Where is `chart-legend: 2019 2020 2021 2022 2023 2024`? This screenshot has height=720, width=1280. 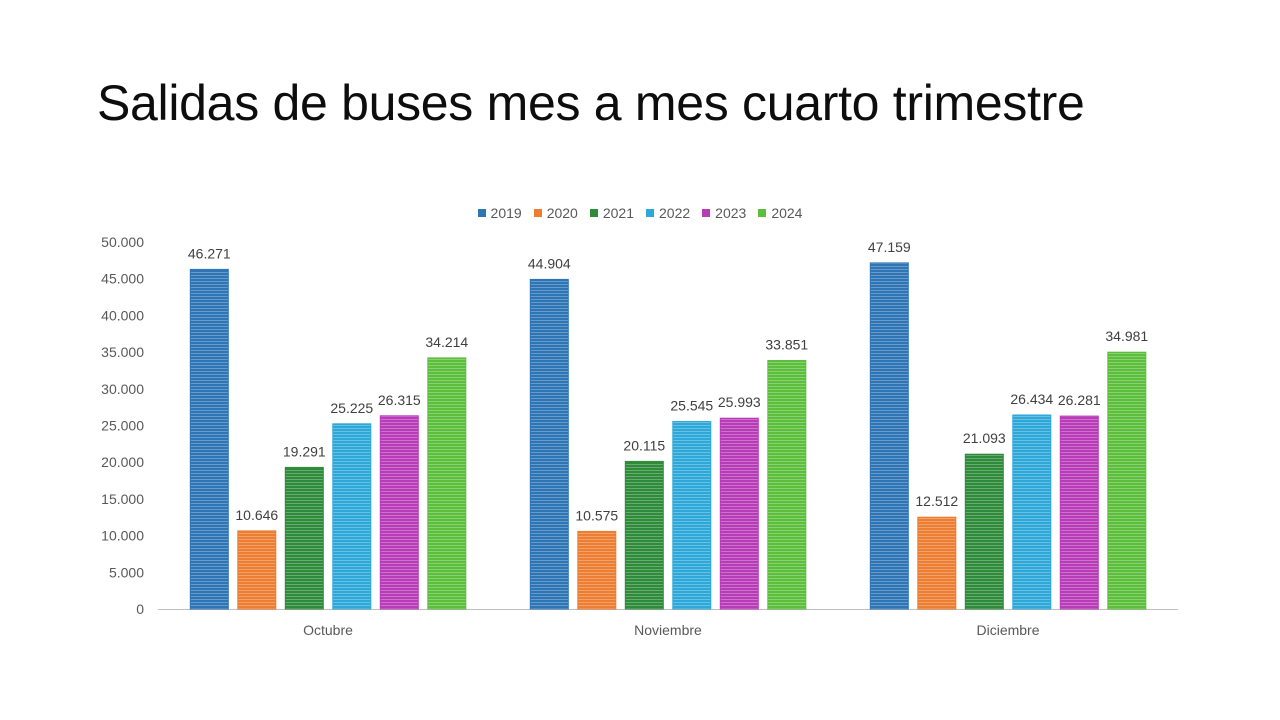 chart-legend: 2019 2020 2021 2022 2023 2024 is located at coordinates (640, 213).